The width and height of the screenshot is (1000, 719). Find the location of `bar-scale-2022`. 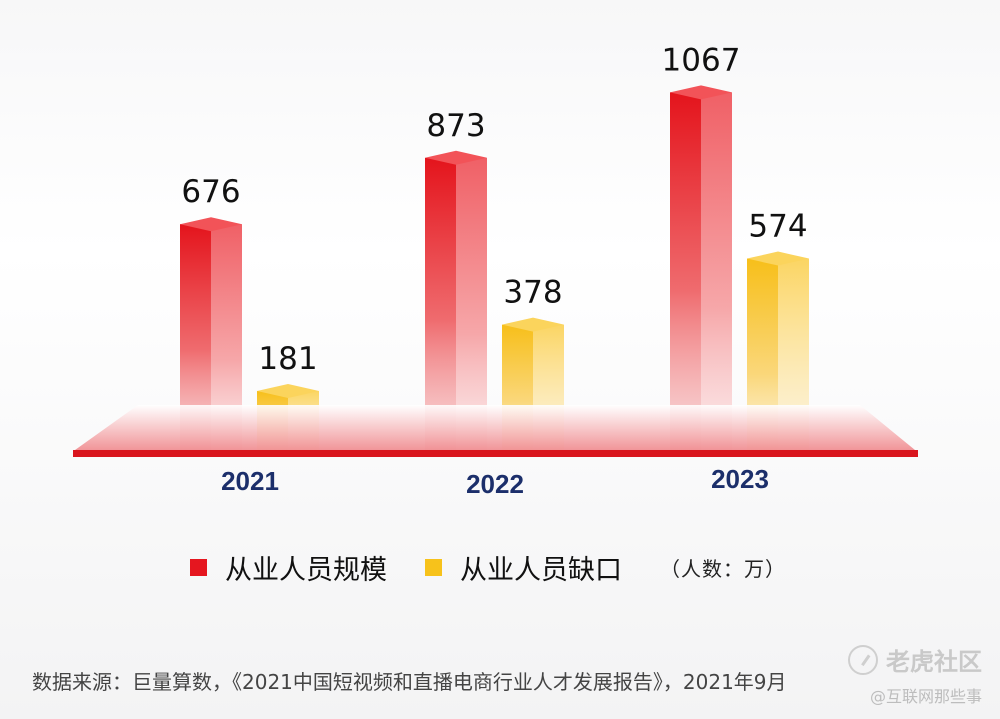

bar-scale-2022 is located at coordinates (456, 301).